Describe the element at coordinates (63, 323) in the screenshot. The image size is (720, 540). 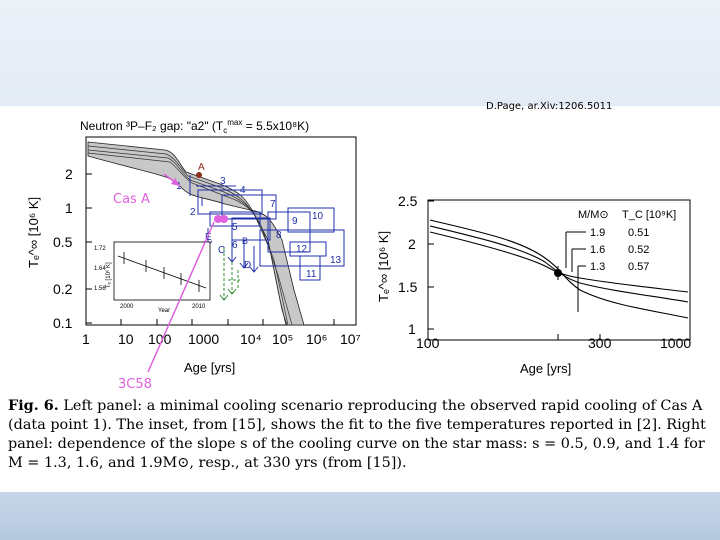
I see `left-y-tick-label: 0.1` at that location.